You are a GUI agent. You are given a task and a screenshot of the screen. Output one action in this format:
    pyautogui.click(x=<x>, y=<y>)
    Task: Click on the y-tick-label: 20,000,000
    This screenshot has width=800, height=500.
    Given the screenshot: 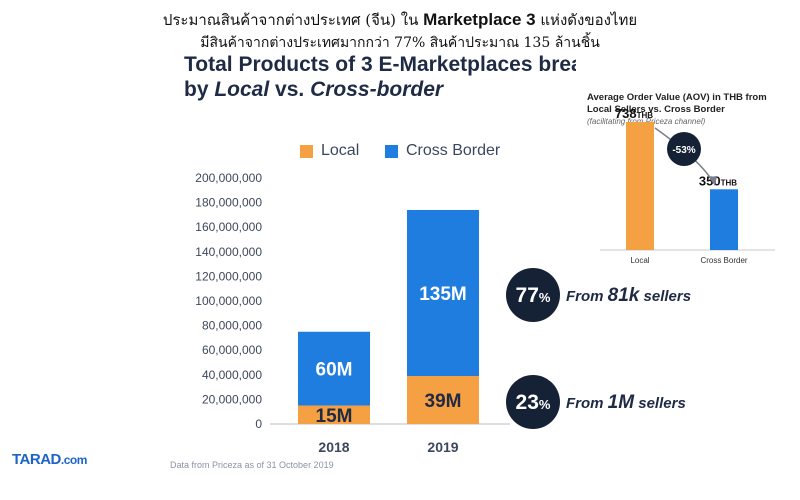 What is the action you would take?
    pyautogui.click(x=232, y=399)
    